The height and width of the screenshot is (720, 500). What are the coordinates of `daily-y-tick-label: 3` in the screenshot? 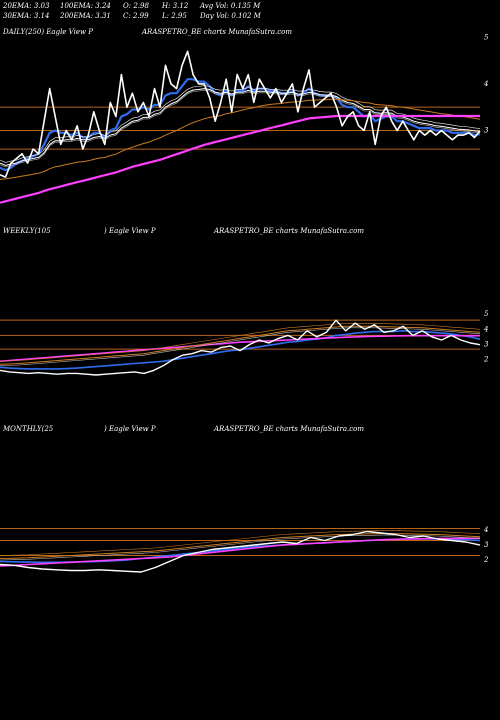 It's located at (486, 130).